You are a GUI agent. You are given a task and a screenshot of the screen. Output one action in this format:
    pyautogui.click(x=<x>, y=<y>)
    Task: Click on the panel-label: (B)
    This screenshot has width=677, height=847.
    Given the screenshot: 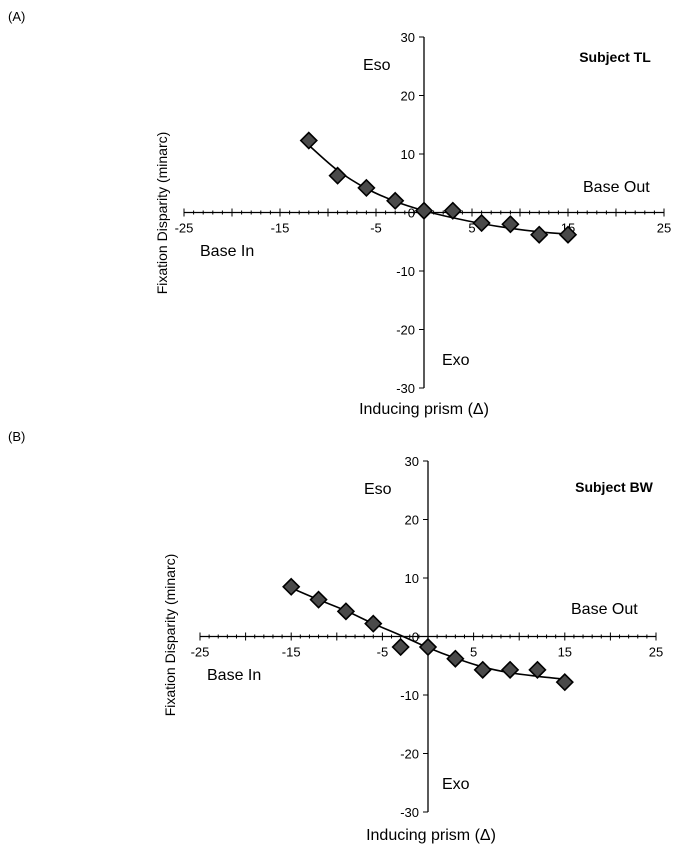 What is the action you would take?
    pyautogui.click(x=16, y=436)
    